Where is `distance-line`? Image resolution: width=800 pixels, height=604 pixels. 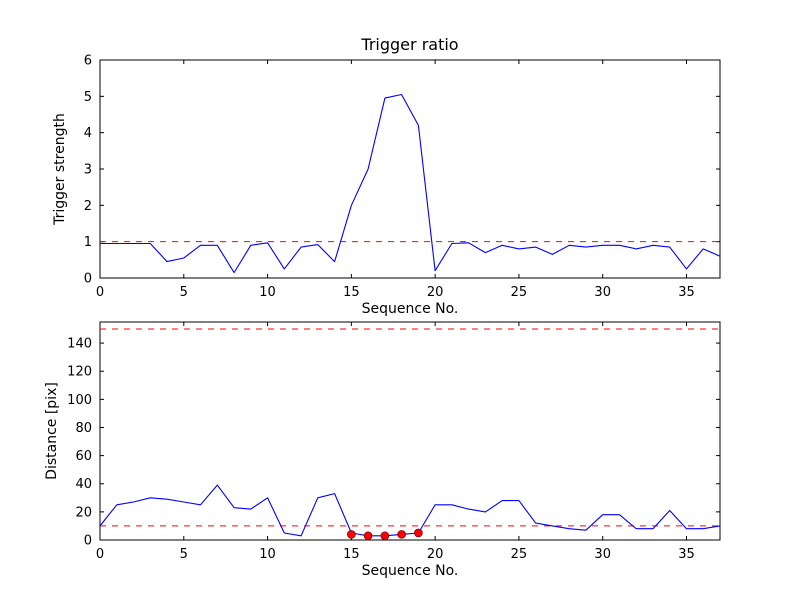
distance-line is located at coordinates (410, 510).